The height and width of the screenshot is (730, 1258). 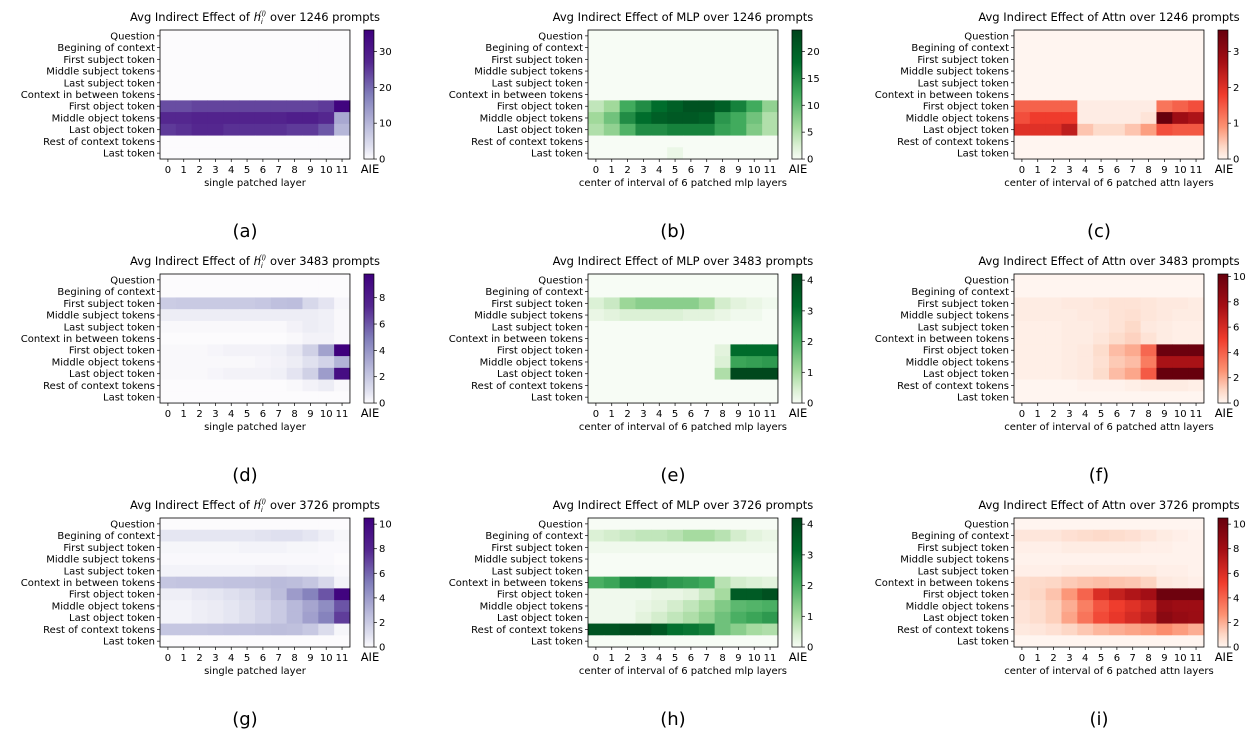 I want to click on y-tick-label: First subject token, so click(x=963, y=60).